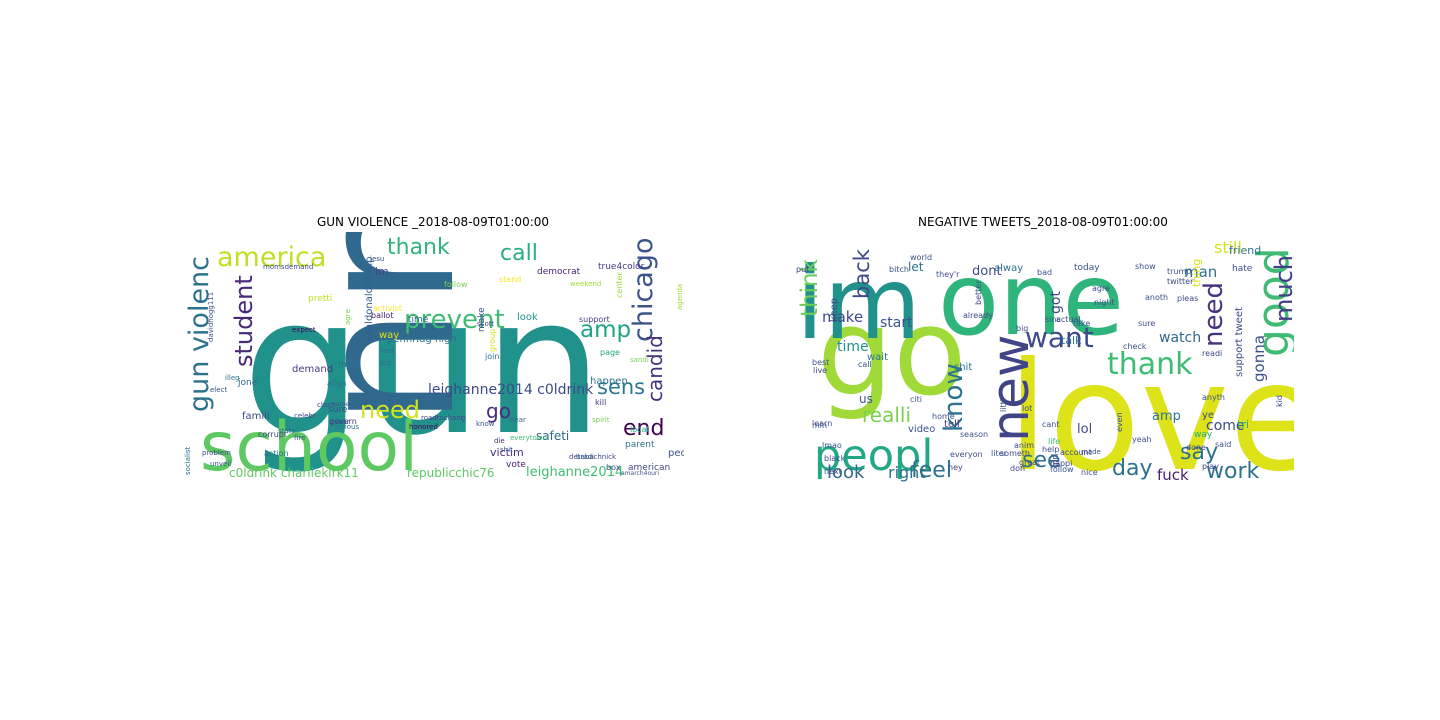 The height and width of the screenshot is (720, 1440). I want to click on cloud-word: next, so click(833, 471).